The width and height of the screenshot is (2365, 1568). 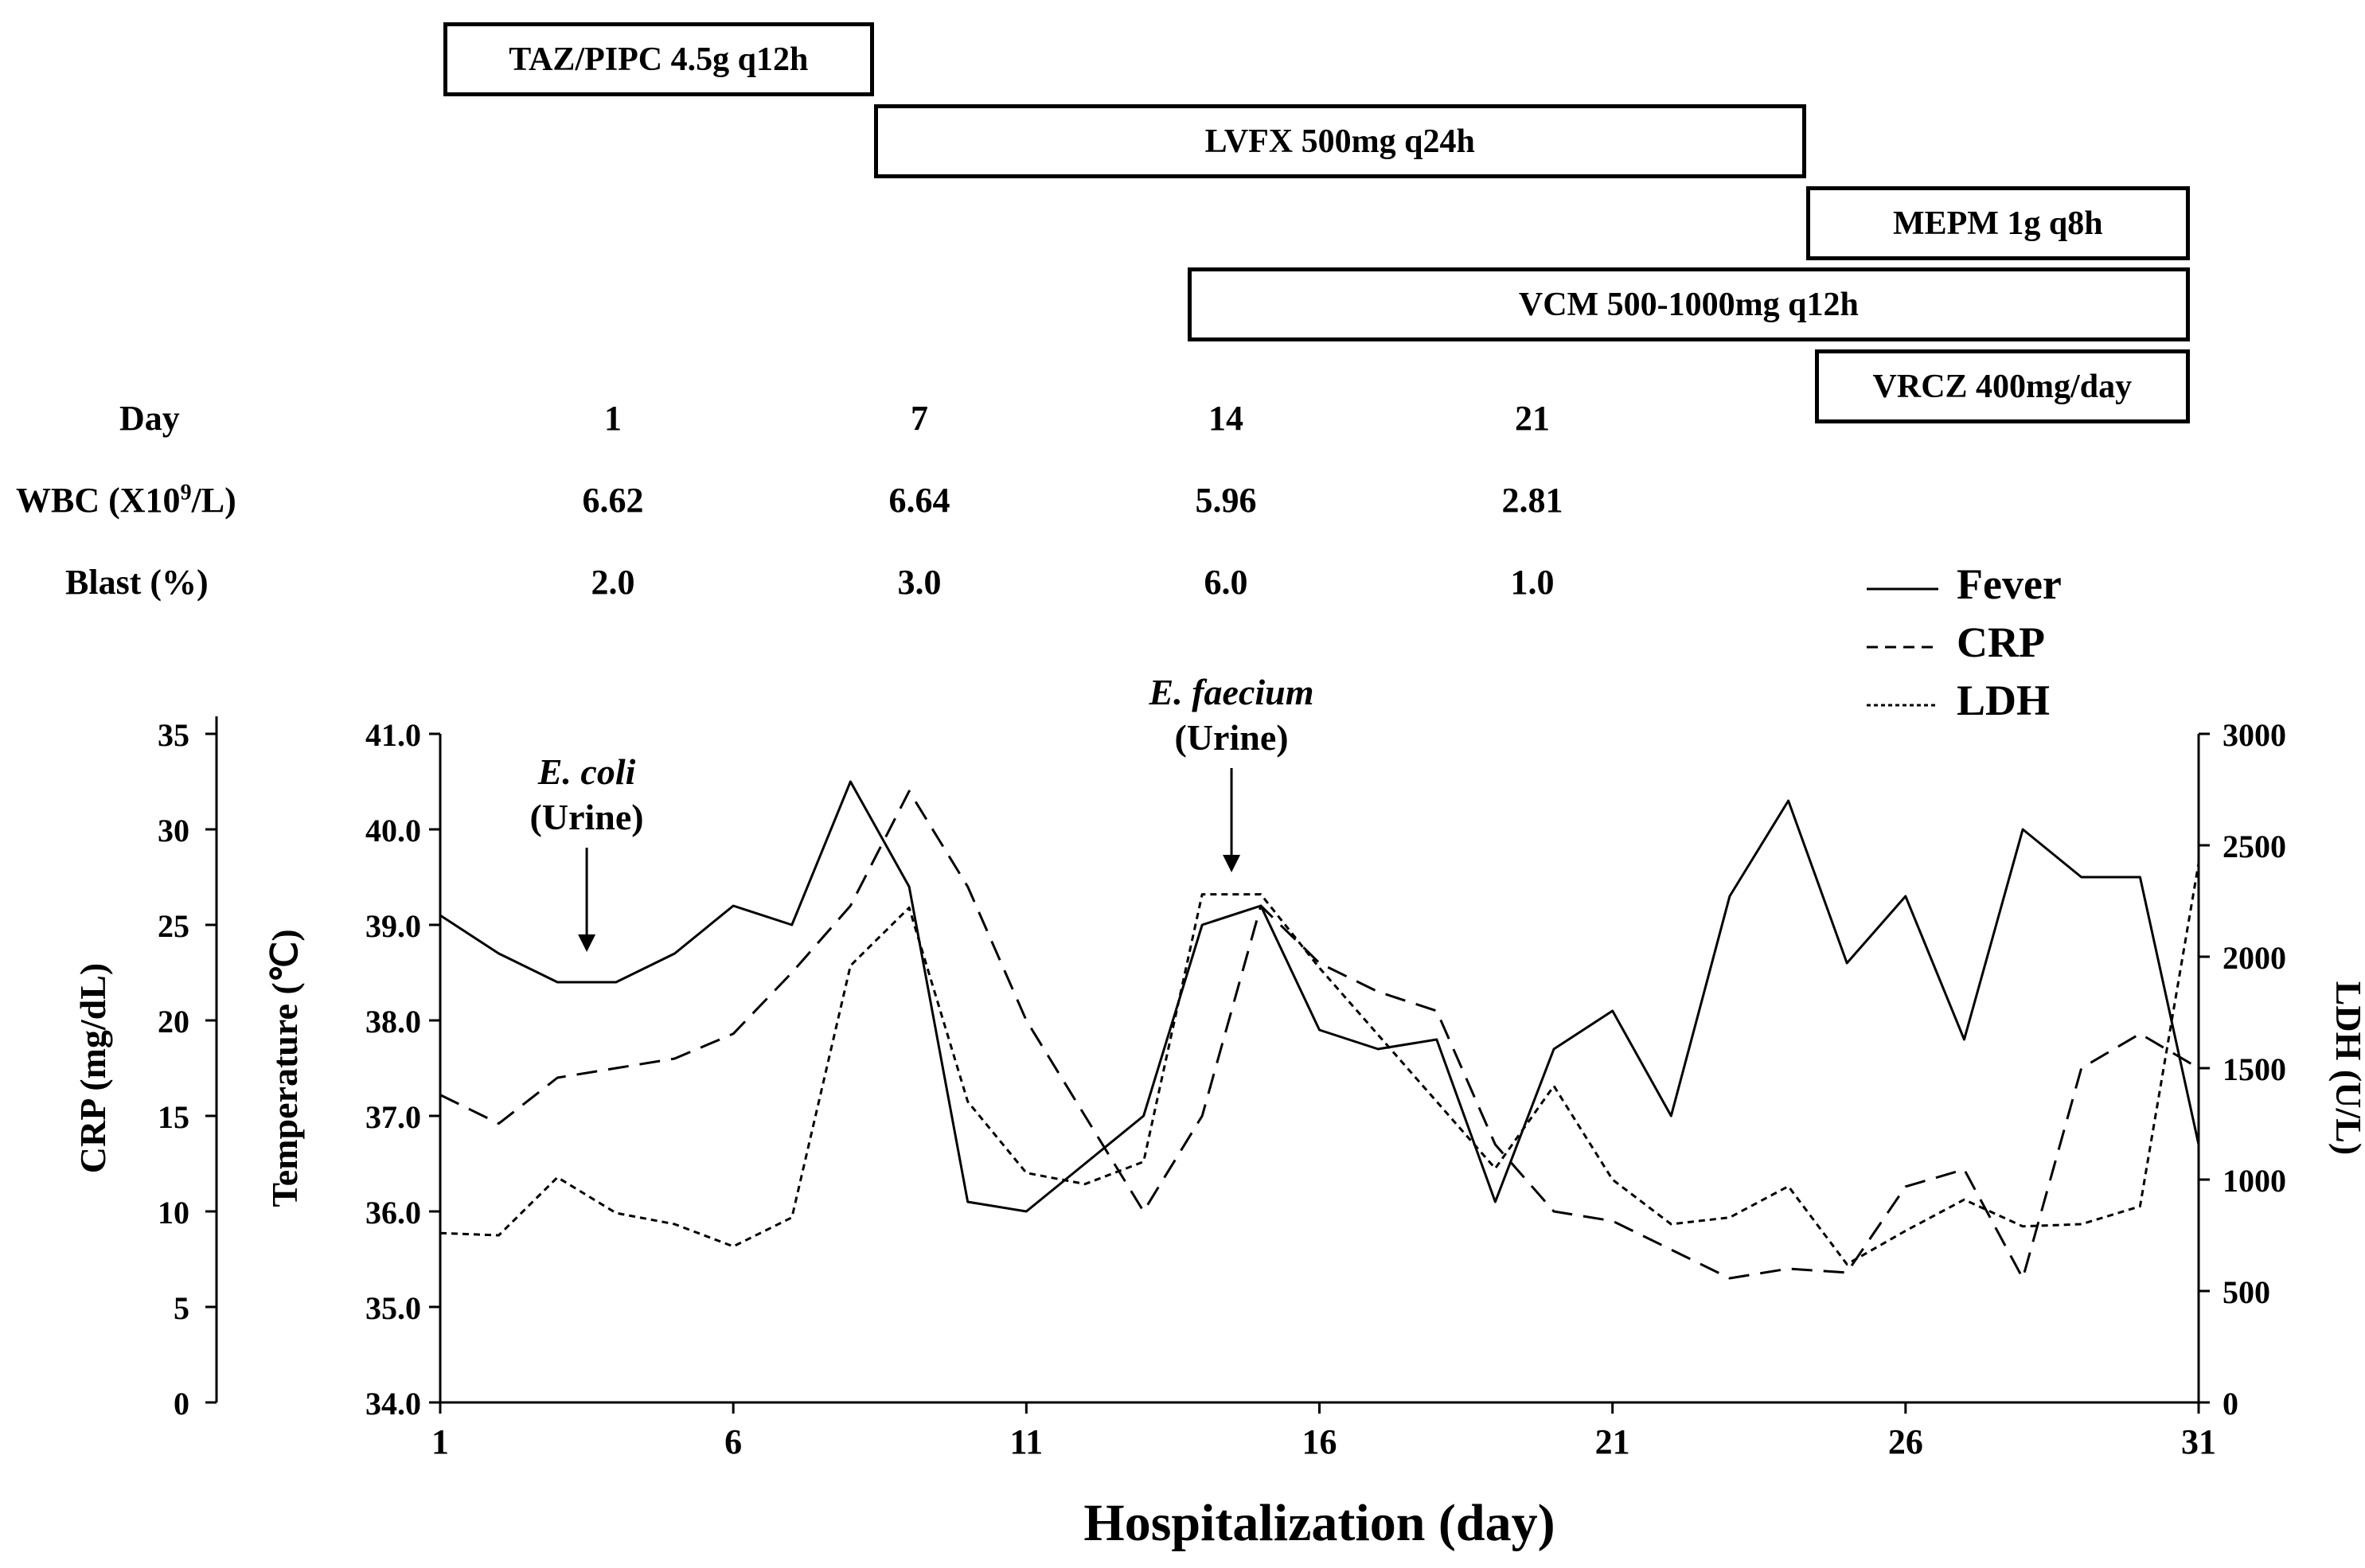 I want to click on ldh-tick-label-6: 3000, so click(x=2254, y=735).